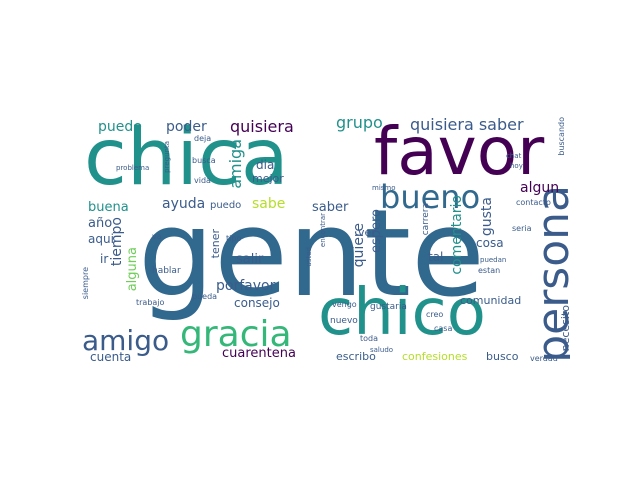  Describe the element at coordinates (120, 127) in the screenshot. I see `word-puede: puede` at that location.